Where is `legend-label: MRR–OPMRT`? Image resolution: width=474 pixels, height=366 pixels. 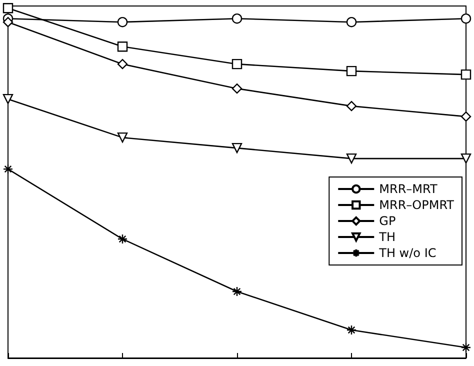 legend-label: MRR–OPMRT is located at coordinates (417, 205).